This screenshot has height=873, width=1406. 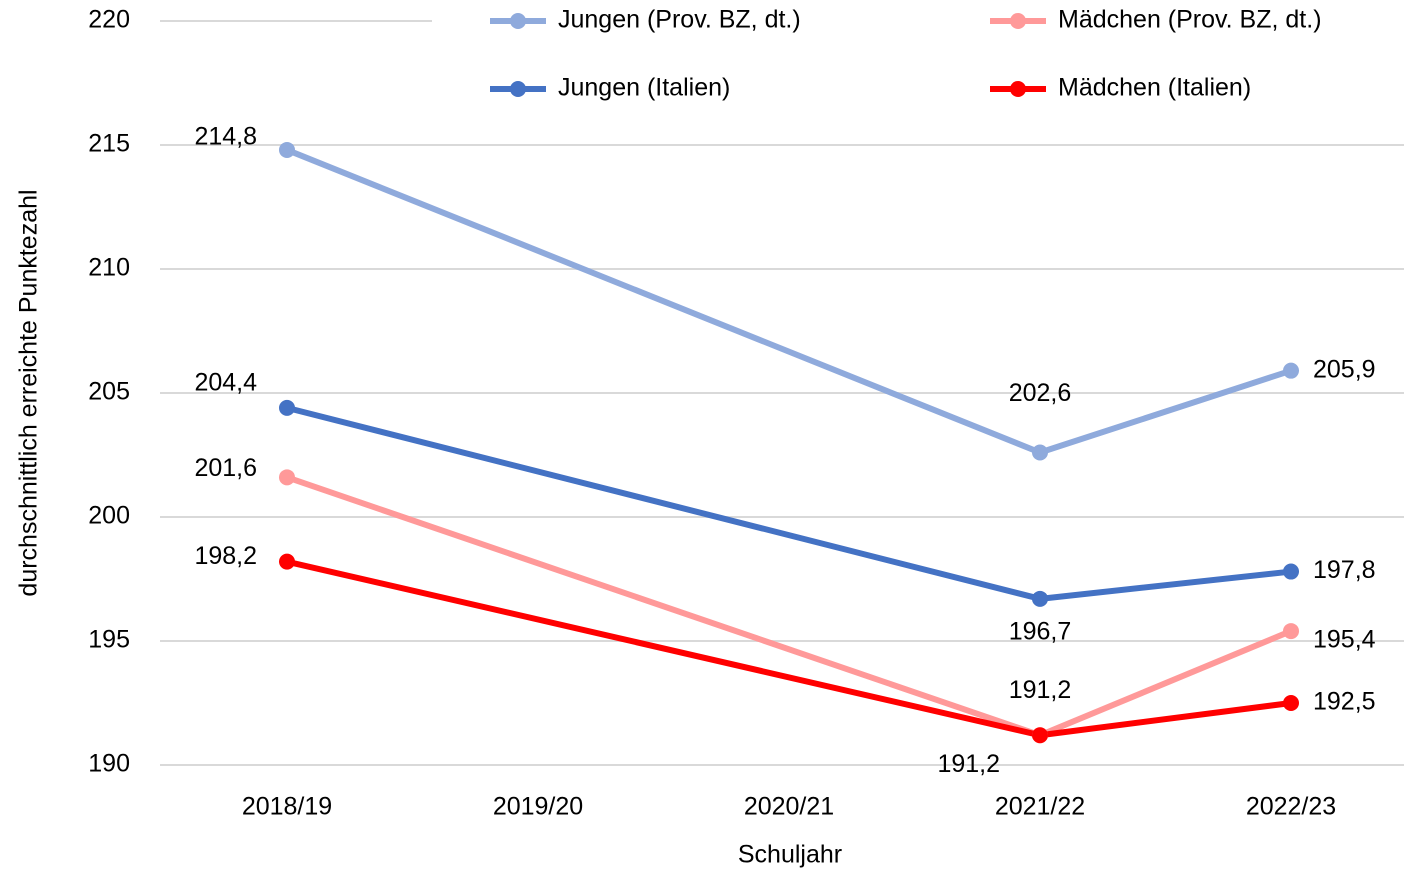 I want to click on data-label: 205,9, so click(x=1344, y=369).